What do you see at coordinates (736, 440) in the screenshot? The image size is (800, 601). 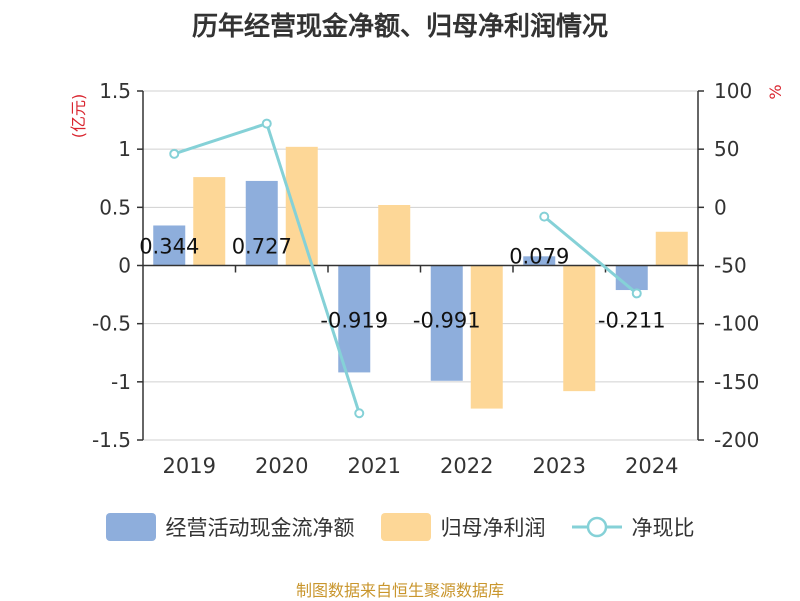 I see `right-tick-label: -200` at bounding box center [736, 440].